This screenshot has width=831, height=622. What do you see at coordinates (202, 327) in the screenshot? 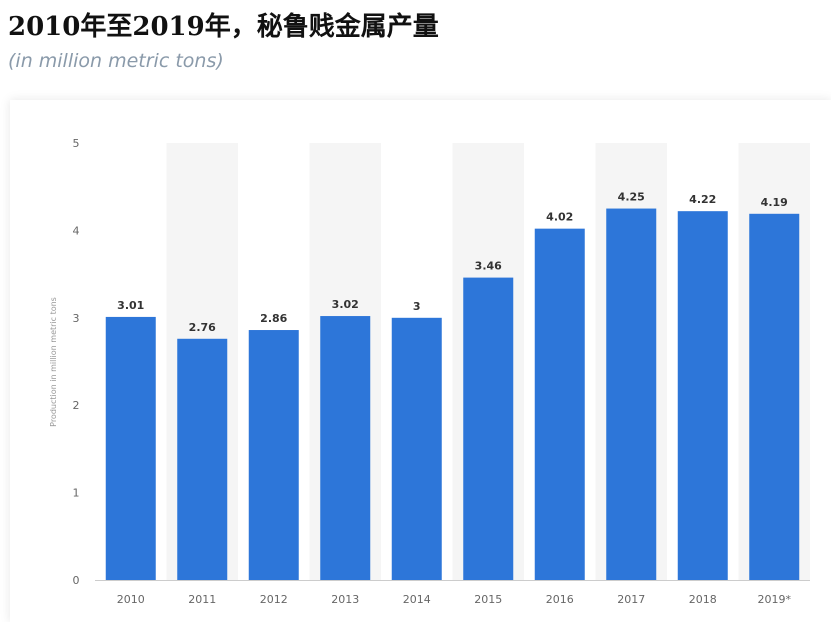
I see `data-label: 2.76` at bounding box center [202, 327].